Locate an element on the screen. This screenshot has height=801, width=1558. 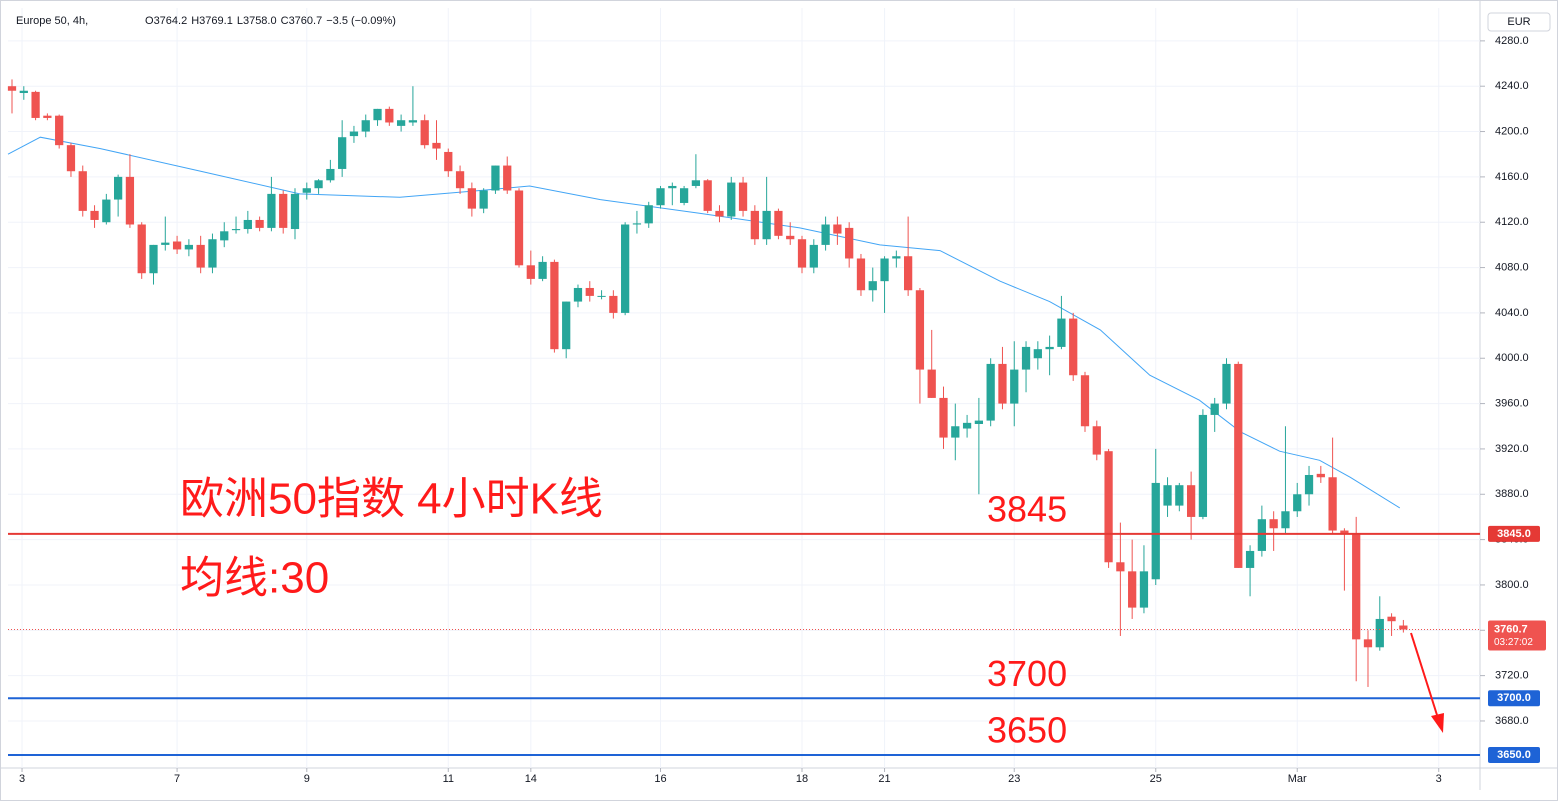
ohlc-key: H is located at coordinates (195, 21).